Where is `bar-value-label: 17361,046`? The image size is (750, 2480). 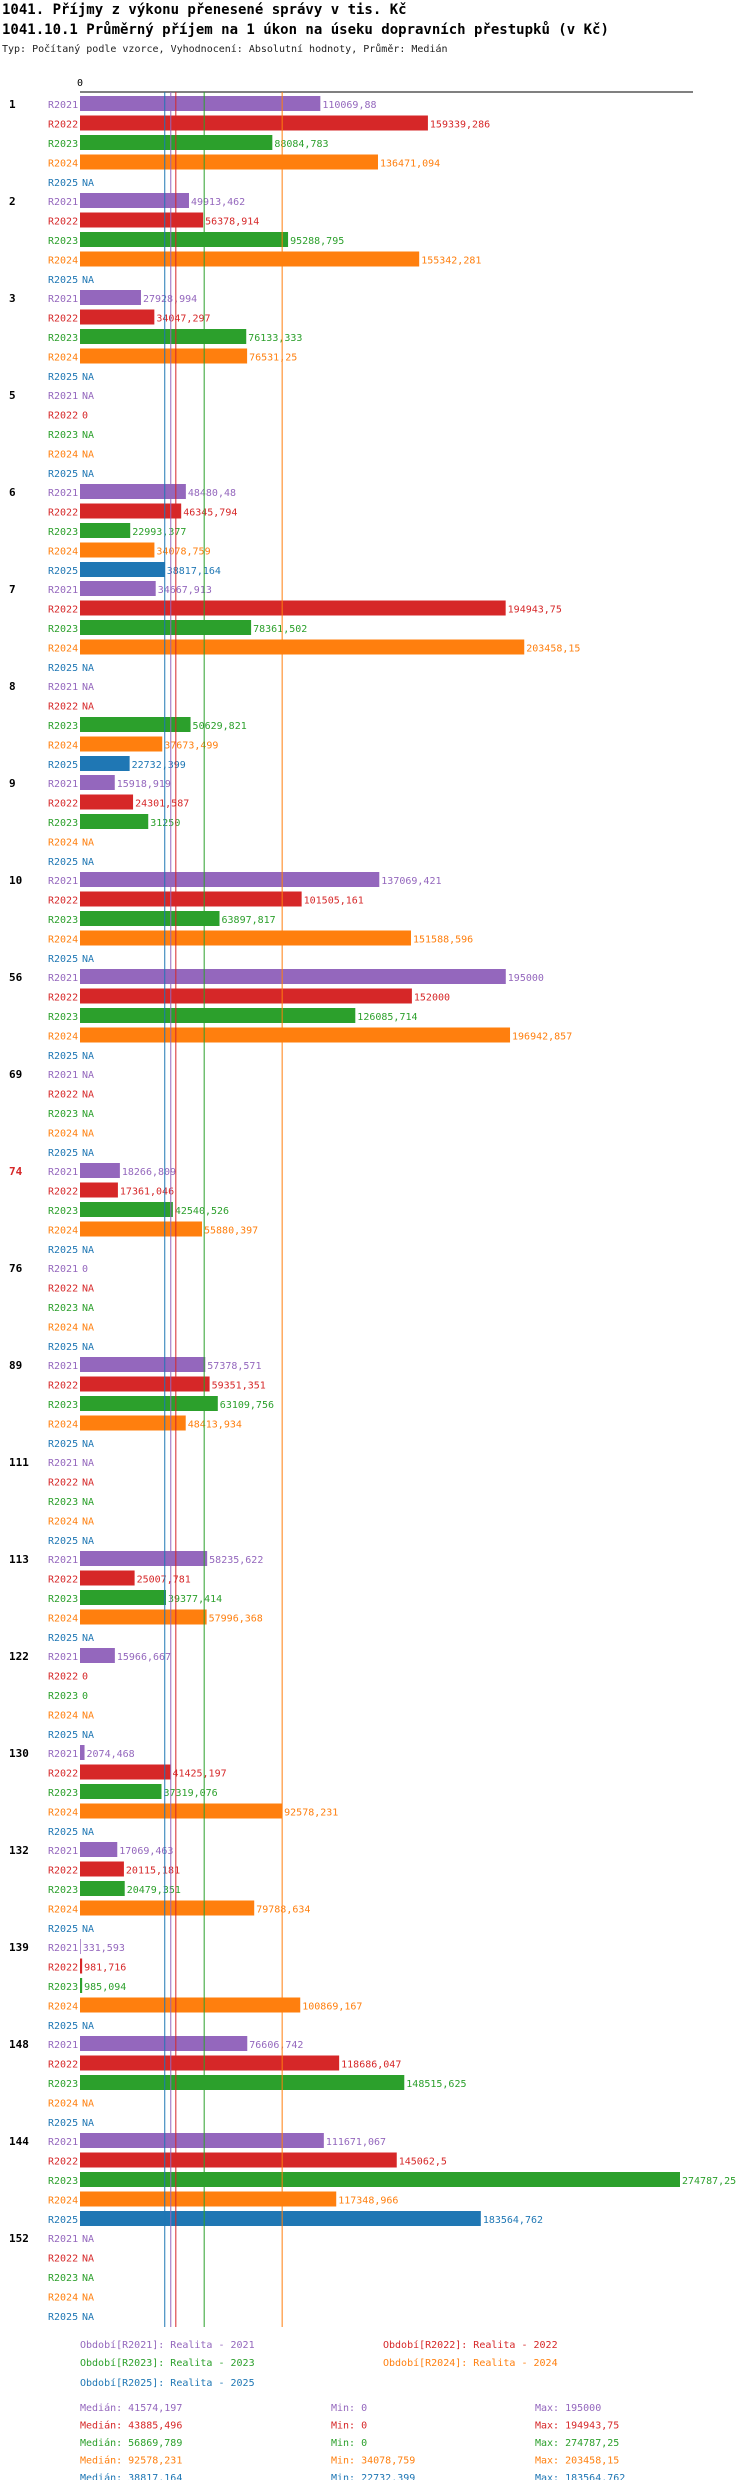 bar-value-label: 17361,046 is located at coordinates (147, 1192).